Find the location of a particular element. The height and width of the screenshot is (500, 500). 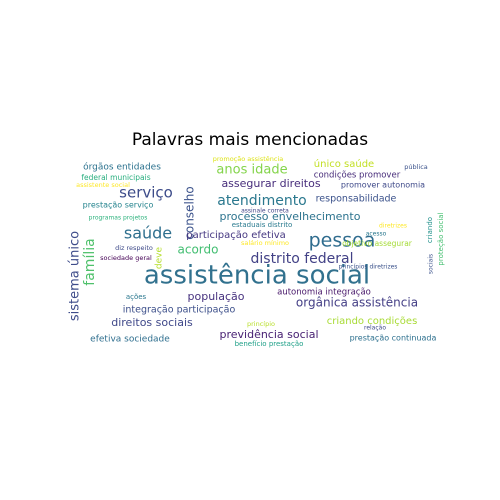

word-promover-autonomia: promover autonomia is located at coordinates (383, 185).